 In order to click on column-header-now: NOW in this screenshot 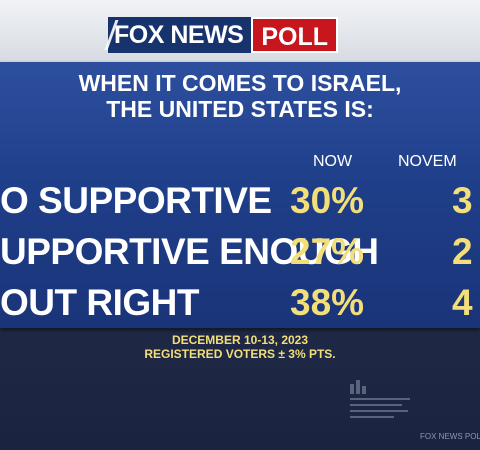, I will do `click(333, 161)`.